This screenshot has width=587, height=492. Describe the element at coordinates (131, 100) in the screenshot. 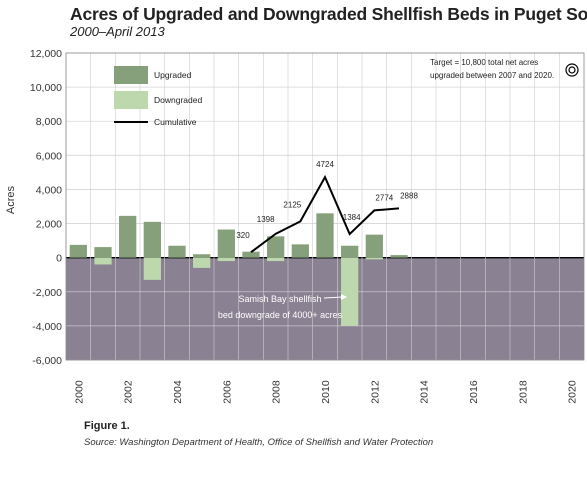

I see `legend-swatch-downgraded` at that location.